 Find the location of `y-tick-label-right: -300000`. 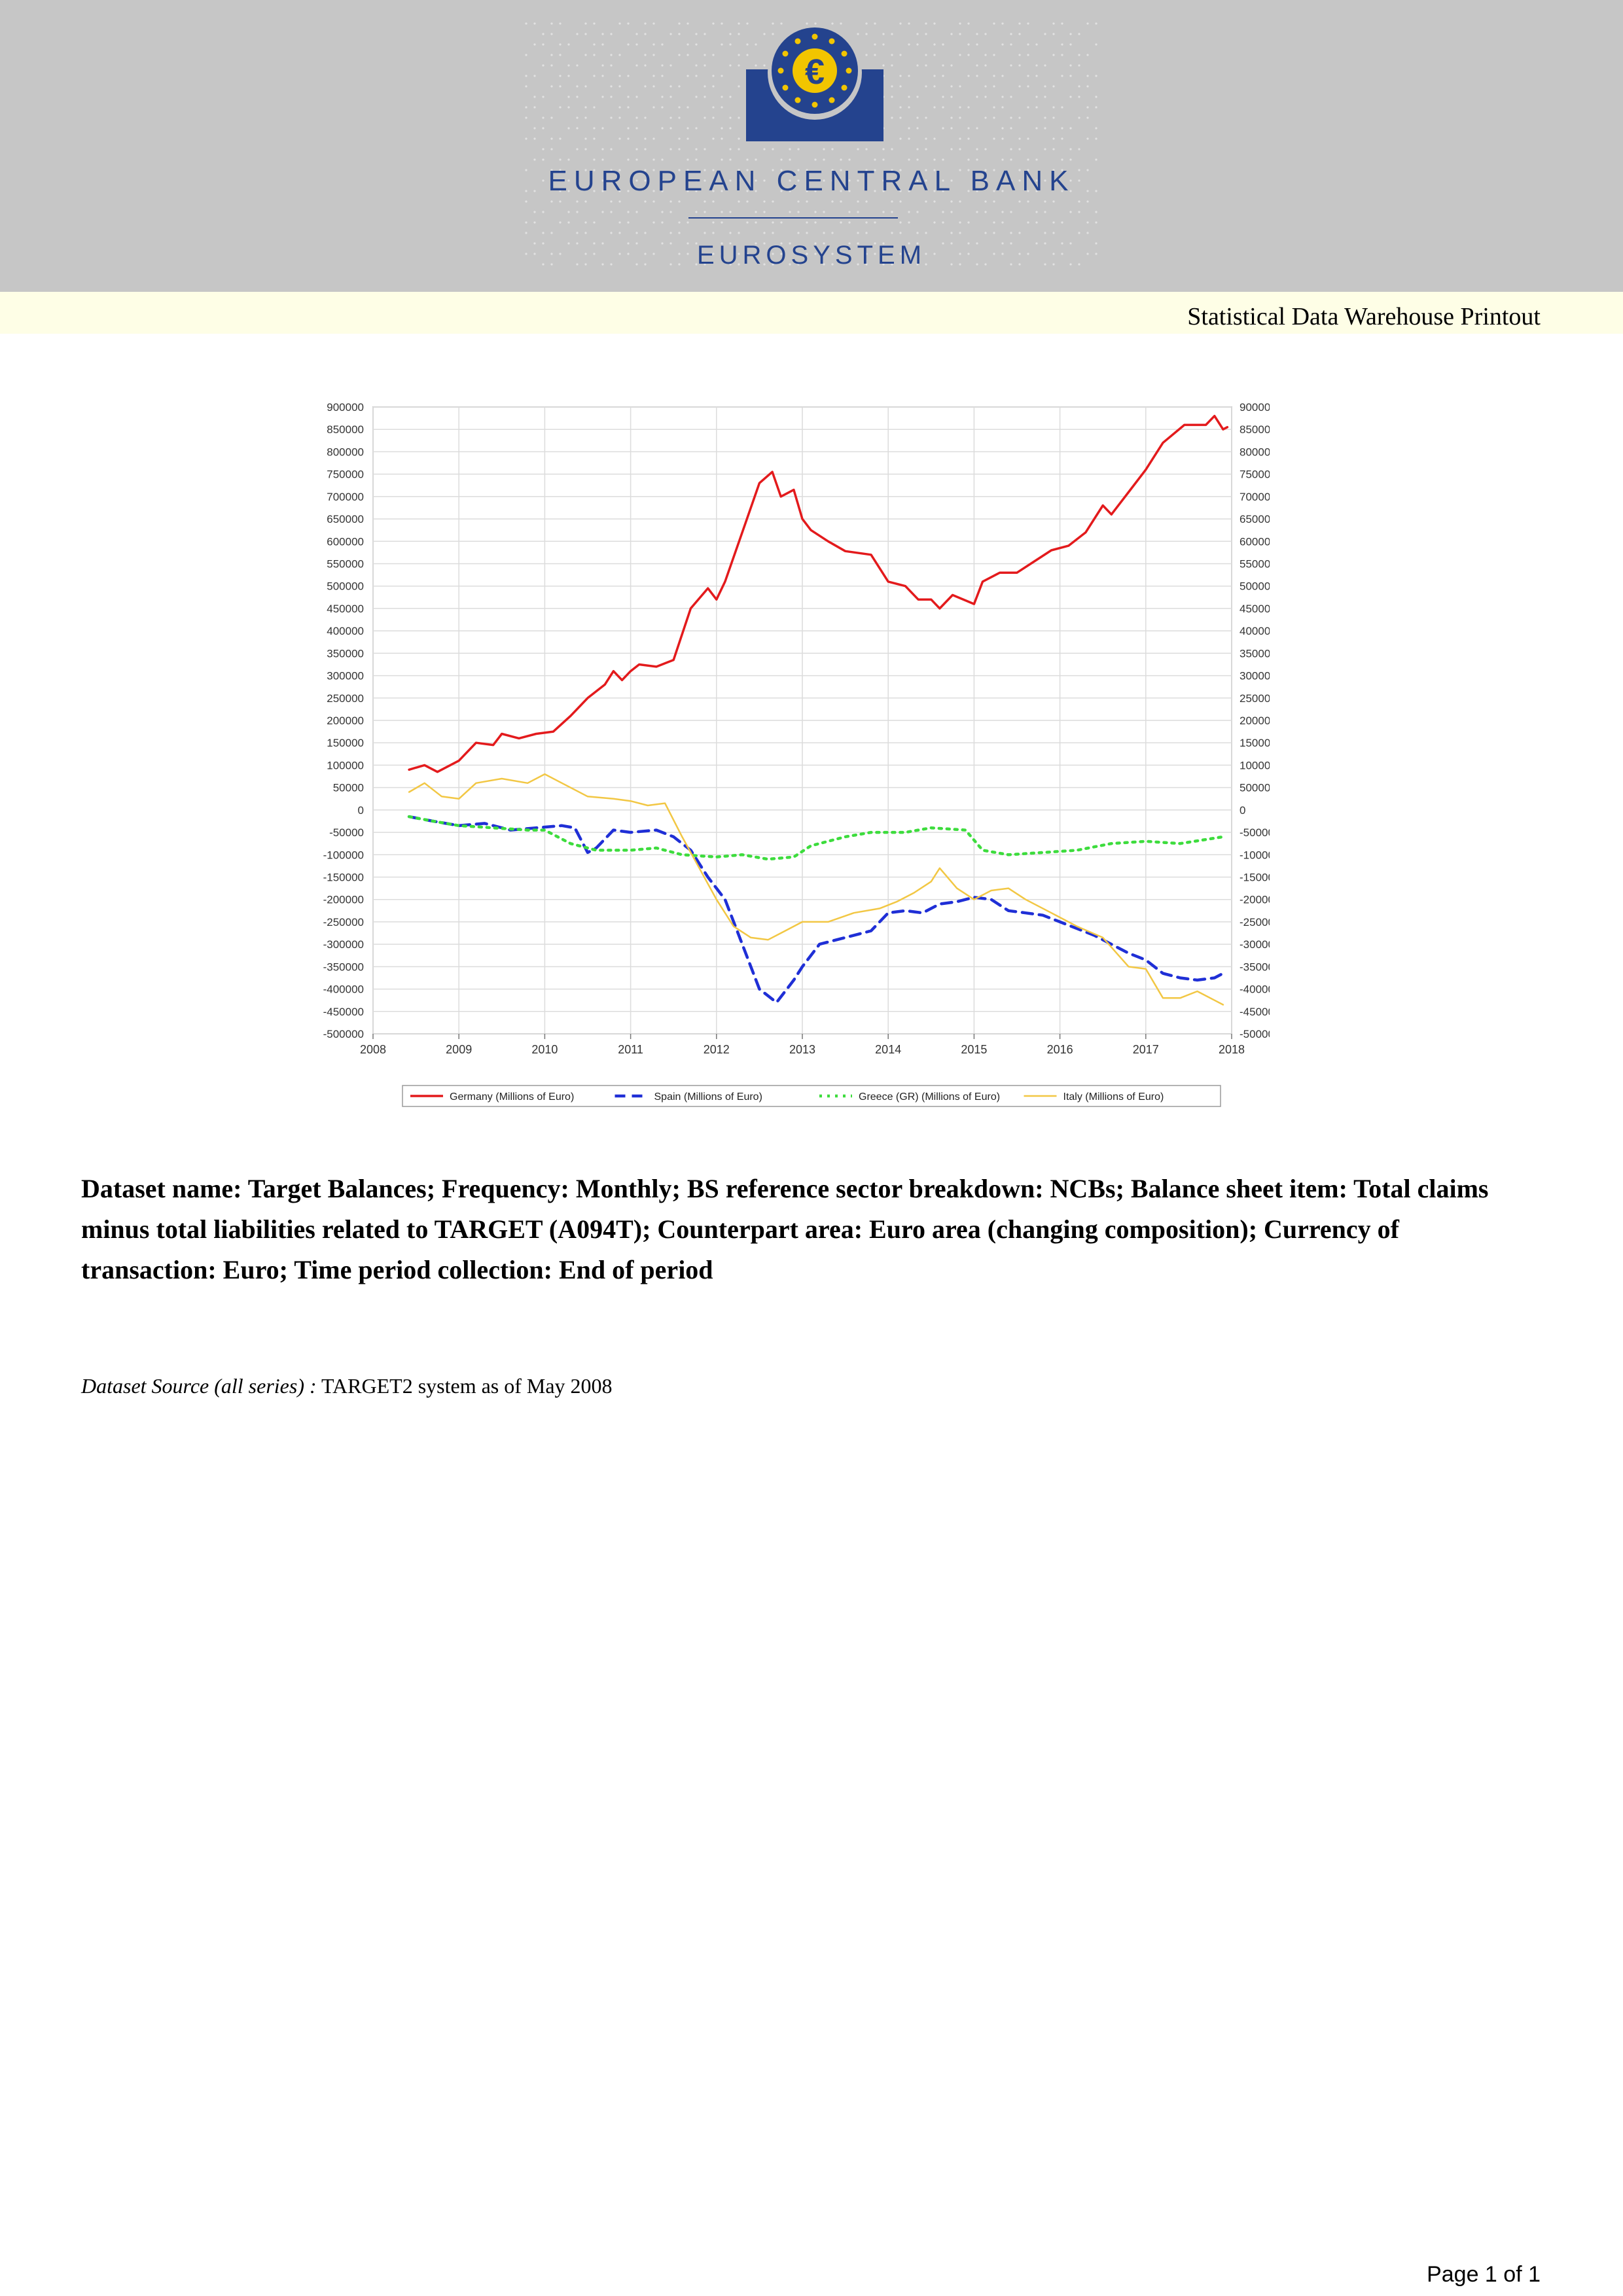

y-tick-label-right: -300000 is located at coordinates (1255, 944).